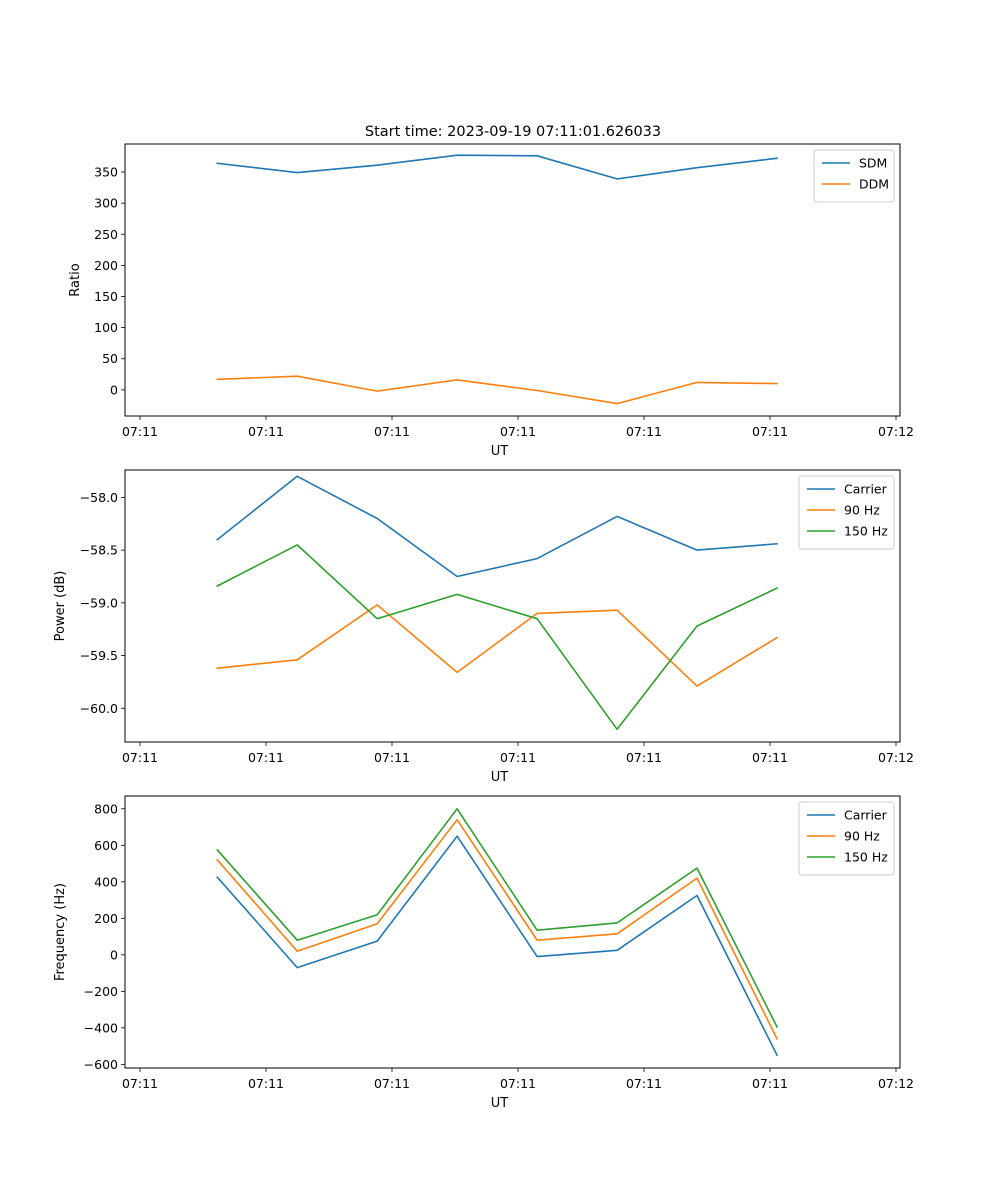 The width and height of the screenshot is (1000, 1200). I want to click on y-axis-label: Power (dB), so click(60, 606).